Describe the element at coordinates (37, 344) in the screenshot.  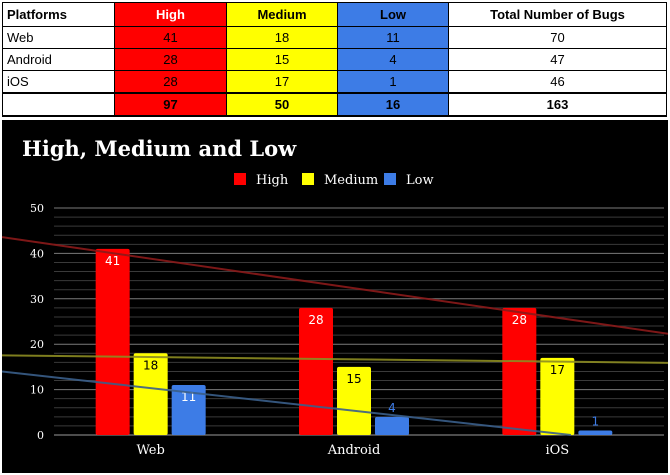
I see `y-tick-label: 20` at that location.